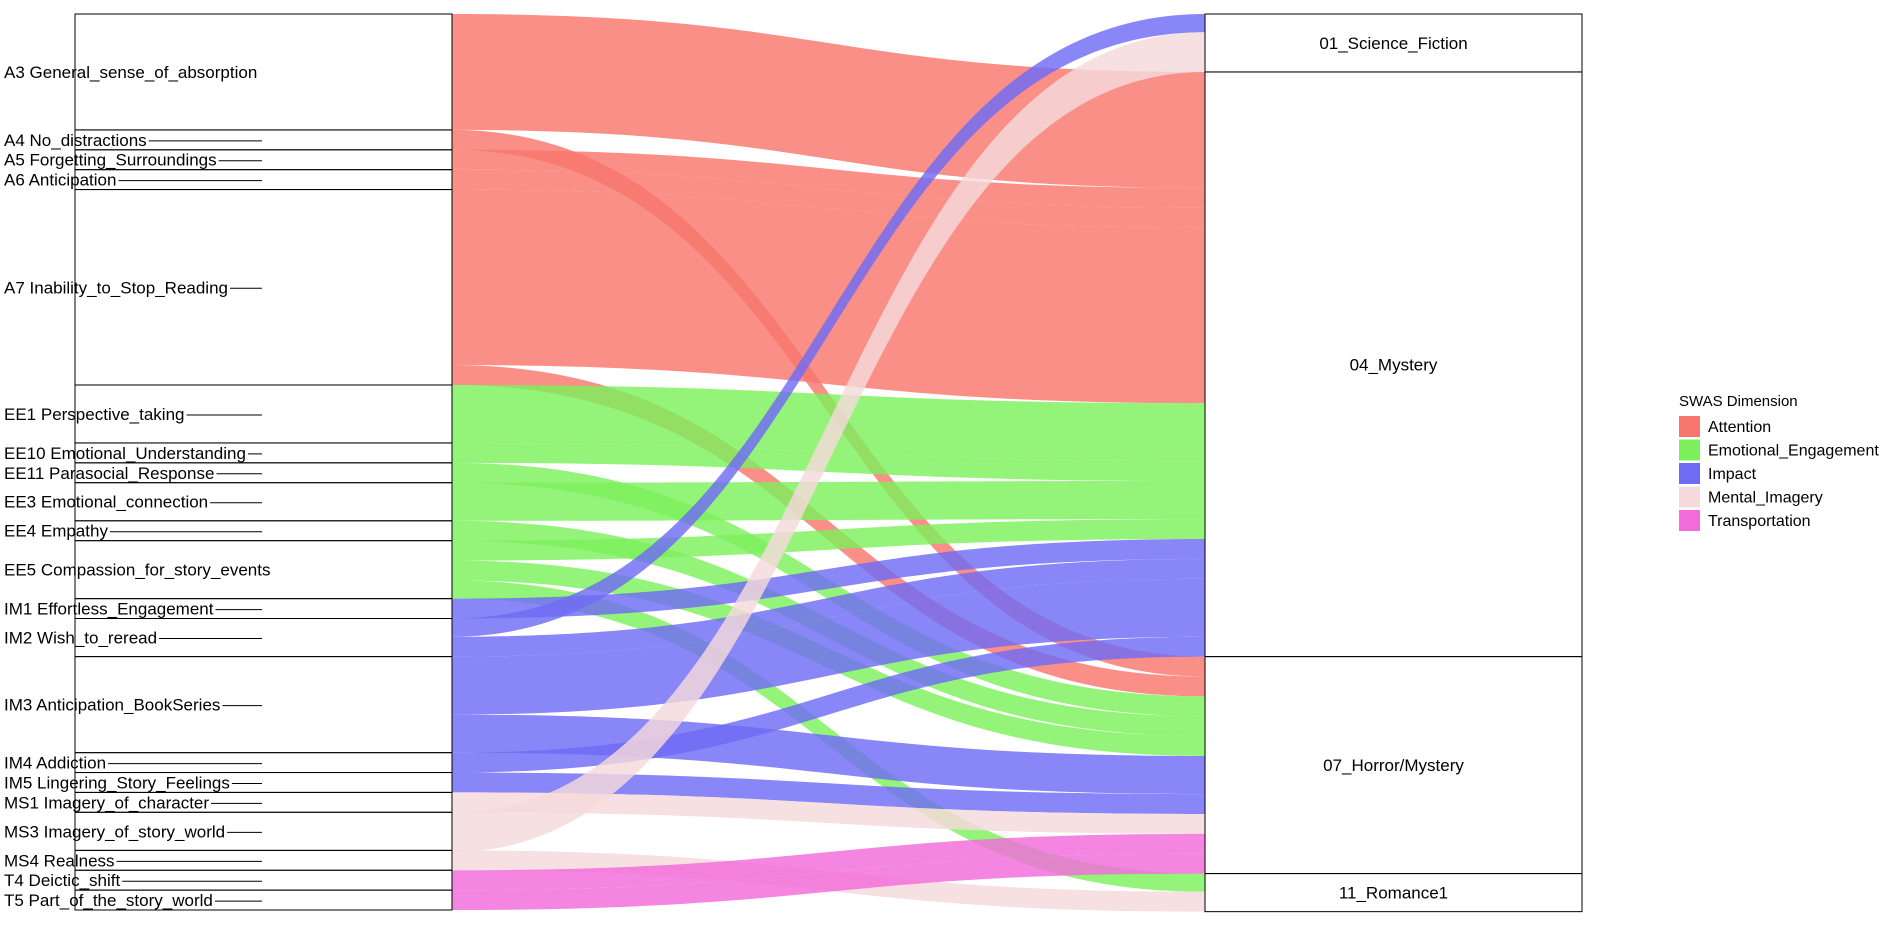  Describe the element at coordinates (130, 72) in the screenshot. I see `item-label: A3 General_sense_of_absorption` at that location.